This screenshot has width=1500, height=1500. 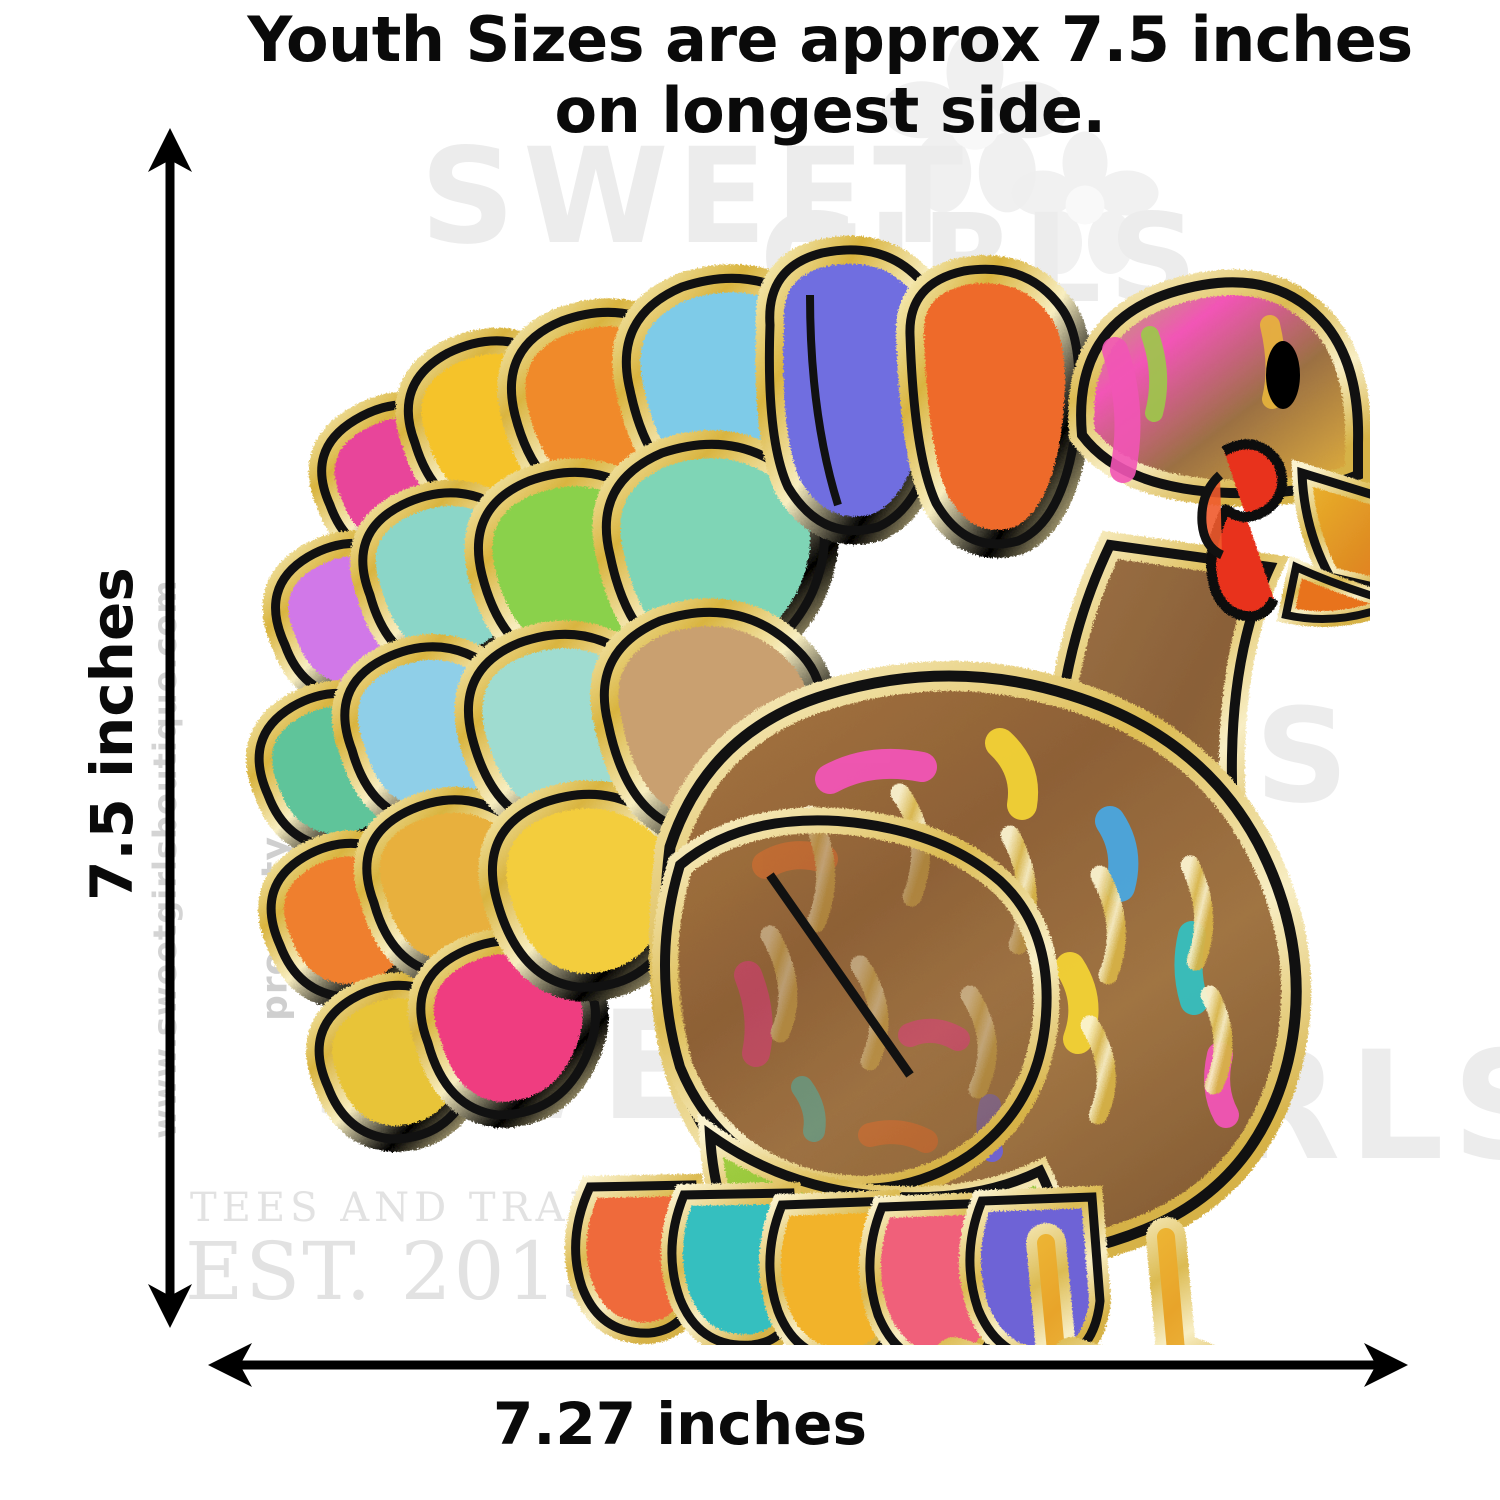 I want to click on horizontal-dimension-arrow, so click(x=808, y=1365).